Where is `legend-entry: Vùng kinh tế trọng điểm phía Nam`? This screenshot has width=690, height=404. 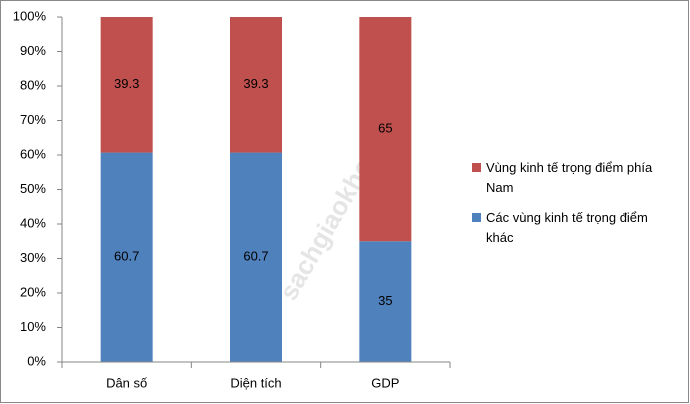
legend-entry: Vùng kinh tế trọng điểm phía Nam is located at coordinates (569, 177).